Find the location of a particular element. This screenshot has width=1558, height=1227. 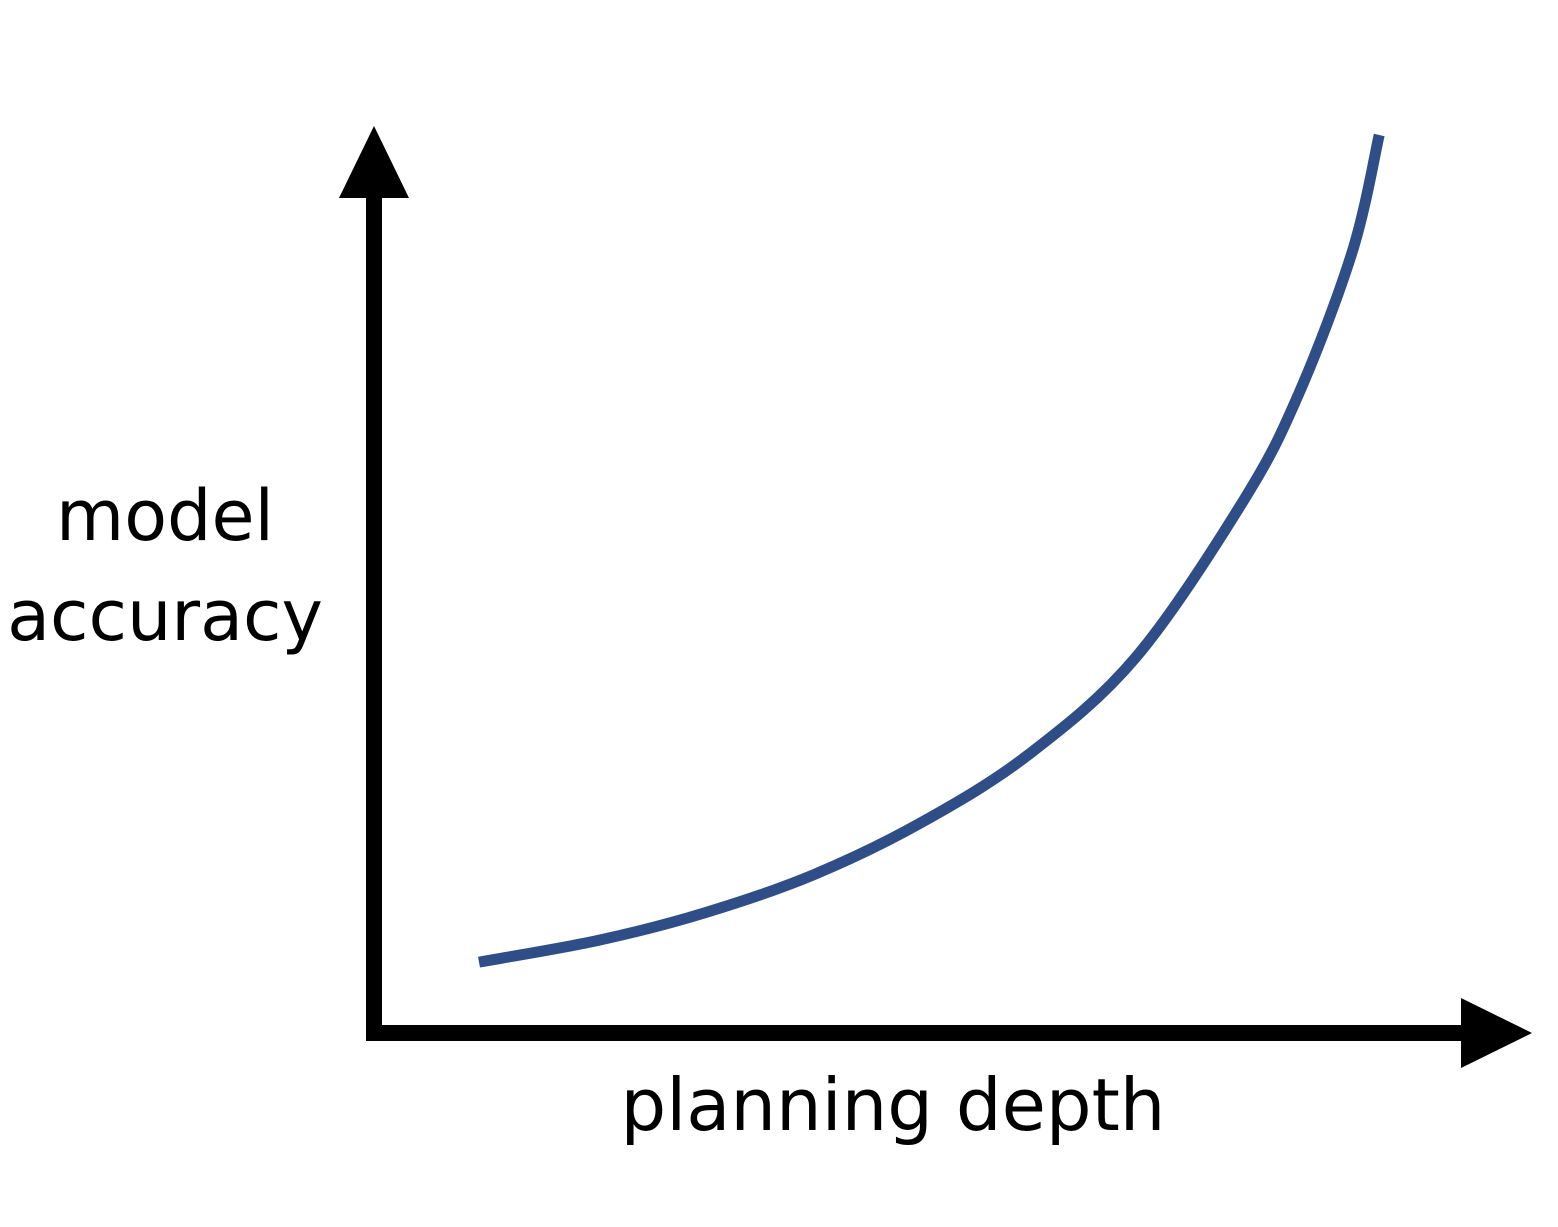

y-axis-label-line-2: accuracy is located at coordinates (165, 616).